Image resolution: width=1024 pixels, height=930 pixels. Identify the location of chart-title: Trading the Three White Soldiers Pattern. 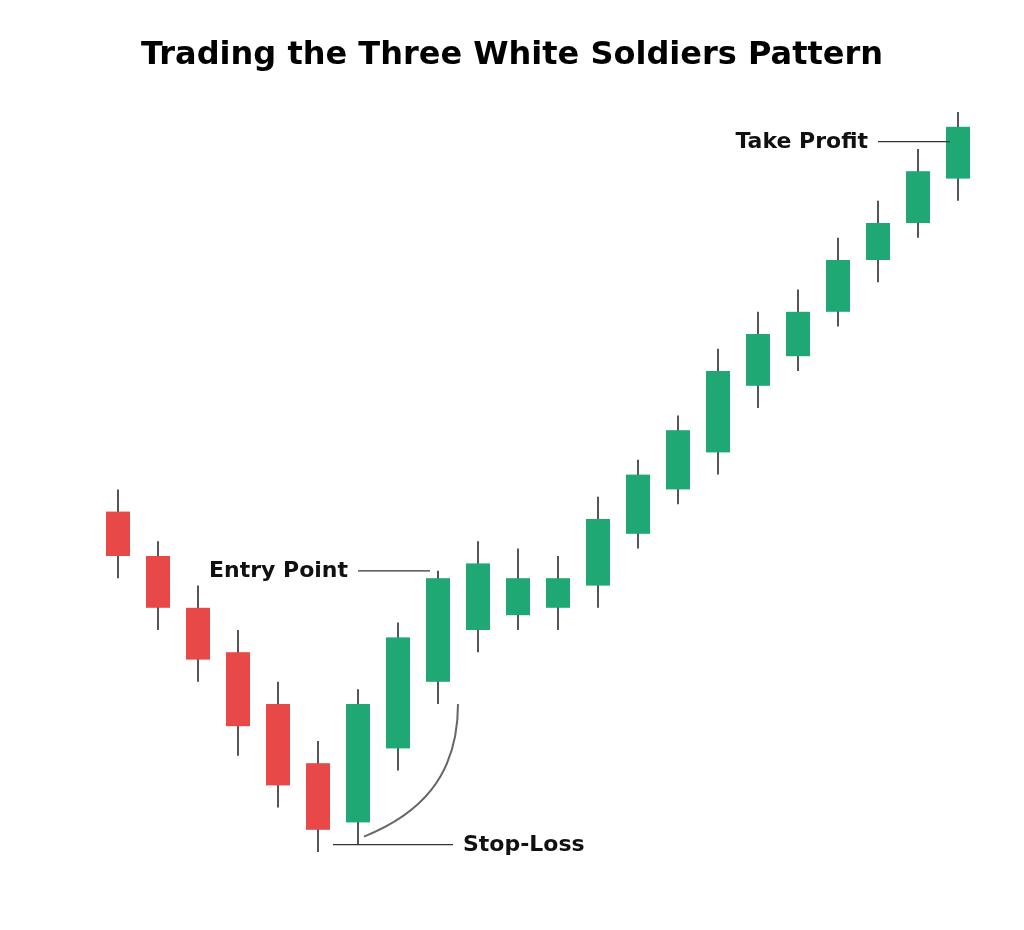
(512, 53).